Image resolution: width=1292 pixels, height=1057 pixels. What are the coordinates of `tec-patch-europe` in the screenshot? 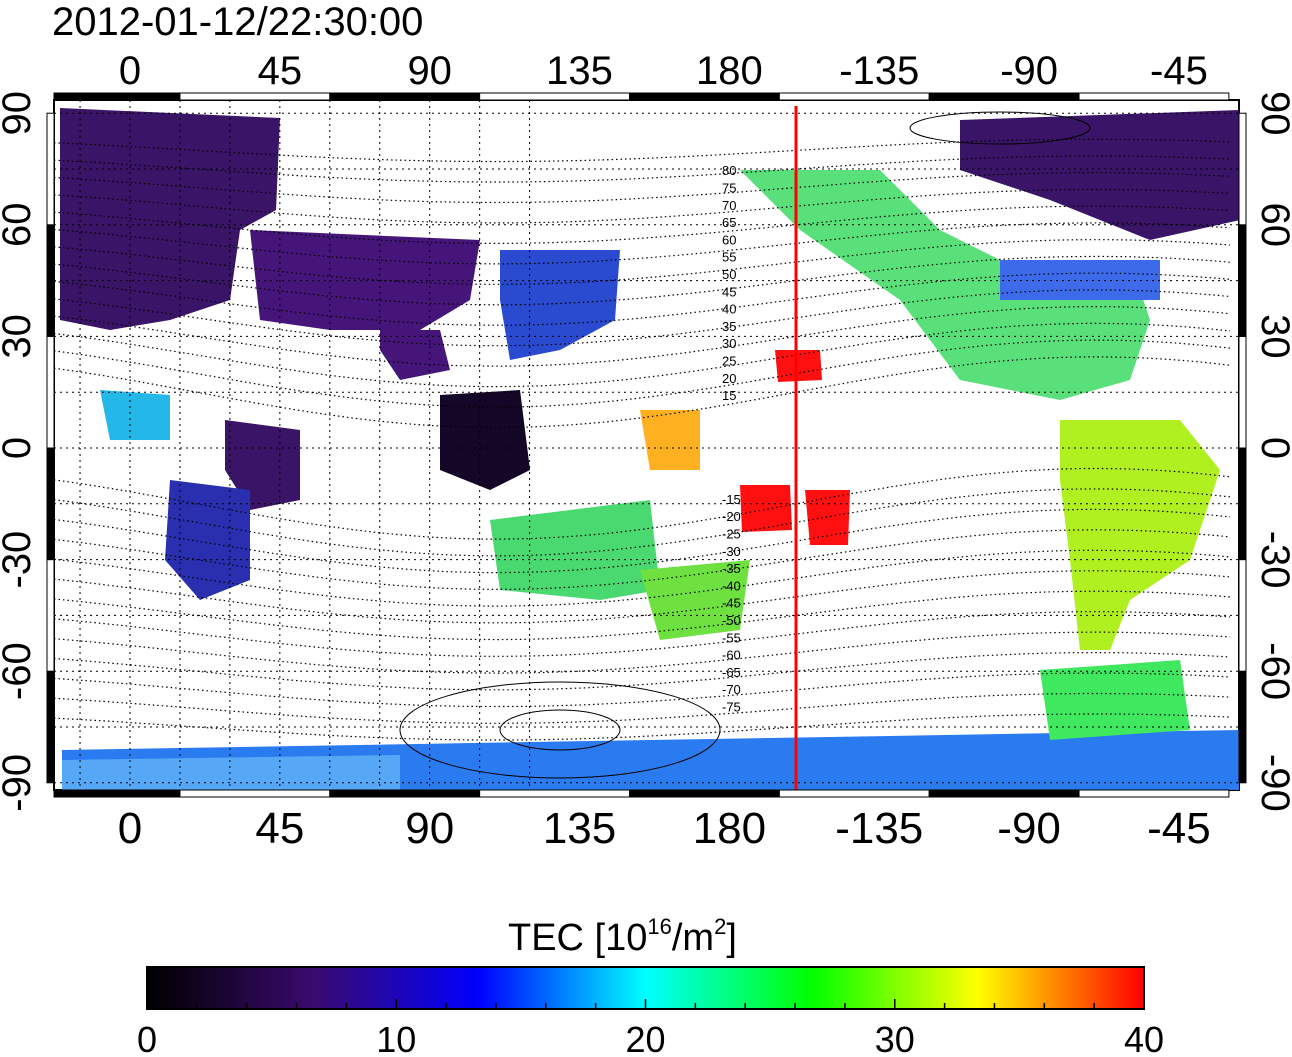 It's located at (170, 219).